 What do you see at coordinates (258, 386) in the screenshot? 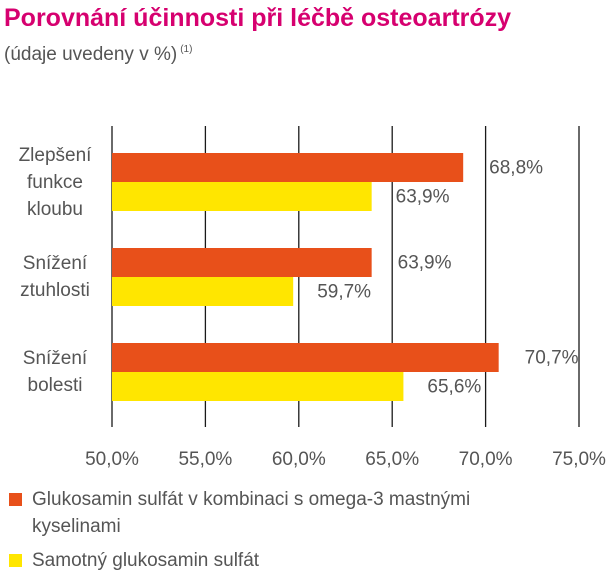
I see `bar-s2-c3` at bounding box center [258, 386].